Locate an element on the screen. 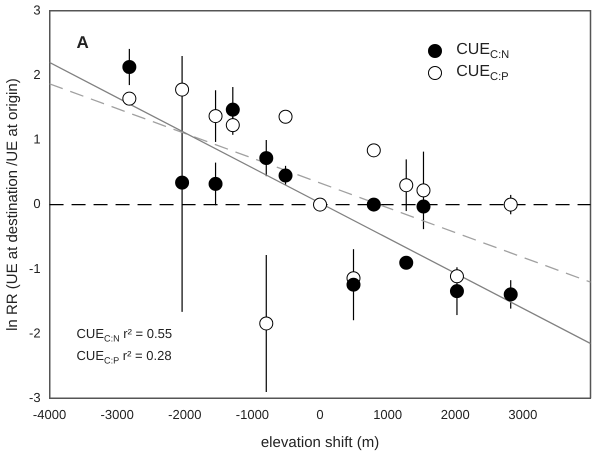 Image resolution: width=598 pixels, height=456 pixels. y-axis-title: ln RR (UE at destination /UE at origin) is located at coordinates (13, 204).